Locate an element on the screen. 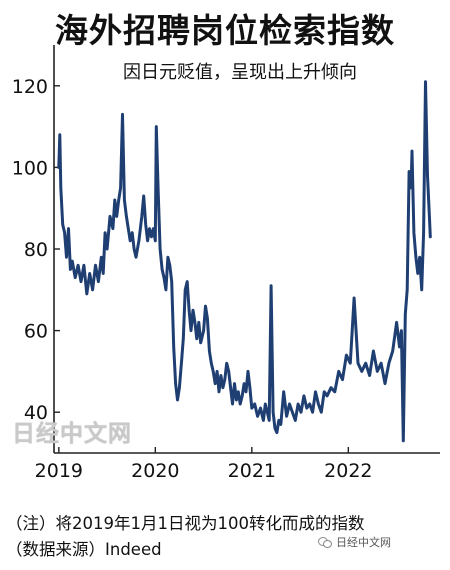 The width and height of the screenshot is (450, 570). y-tick-label: 60 is located at coordinates (36, 332).